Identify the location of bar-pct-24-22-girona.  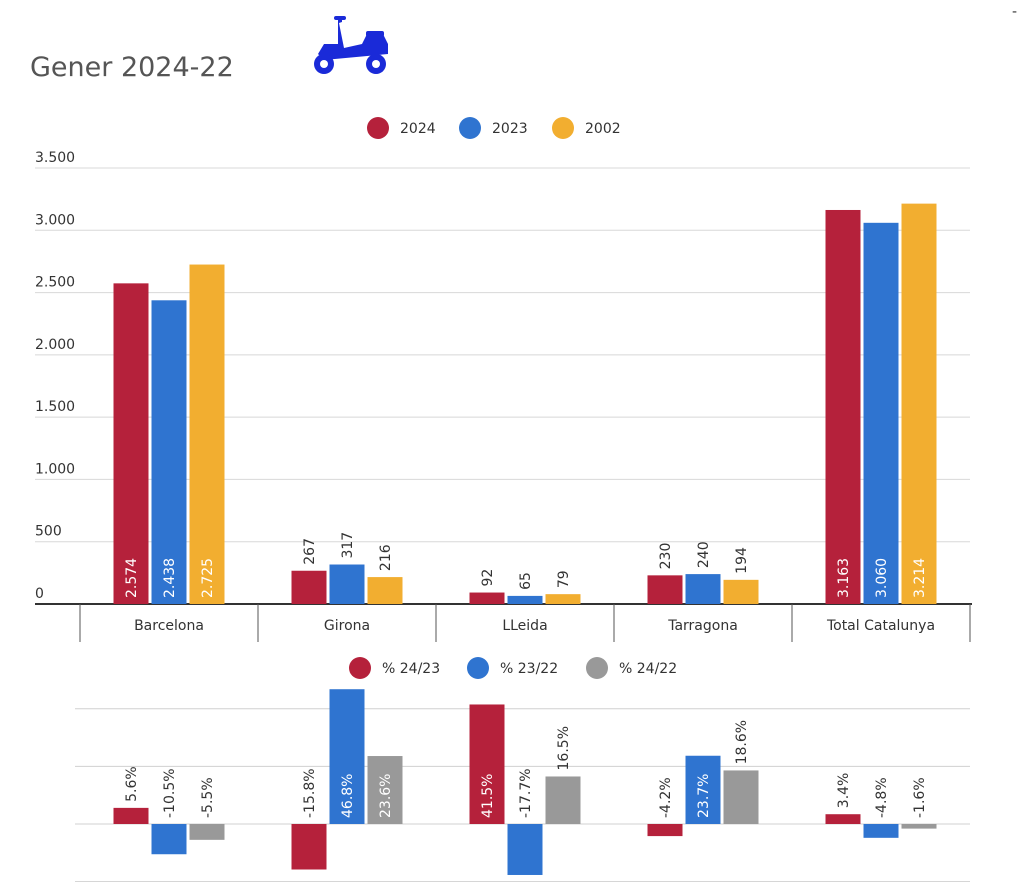
(385, 790).